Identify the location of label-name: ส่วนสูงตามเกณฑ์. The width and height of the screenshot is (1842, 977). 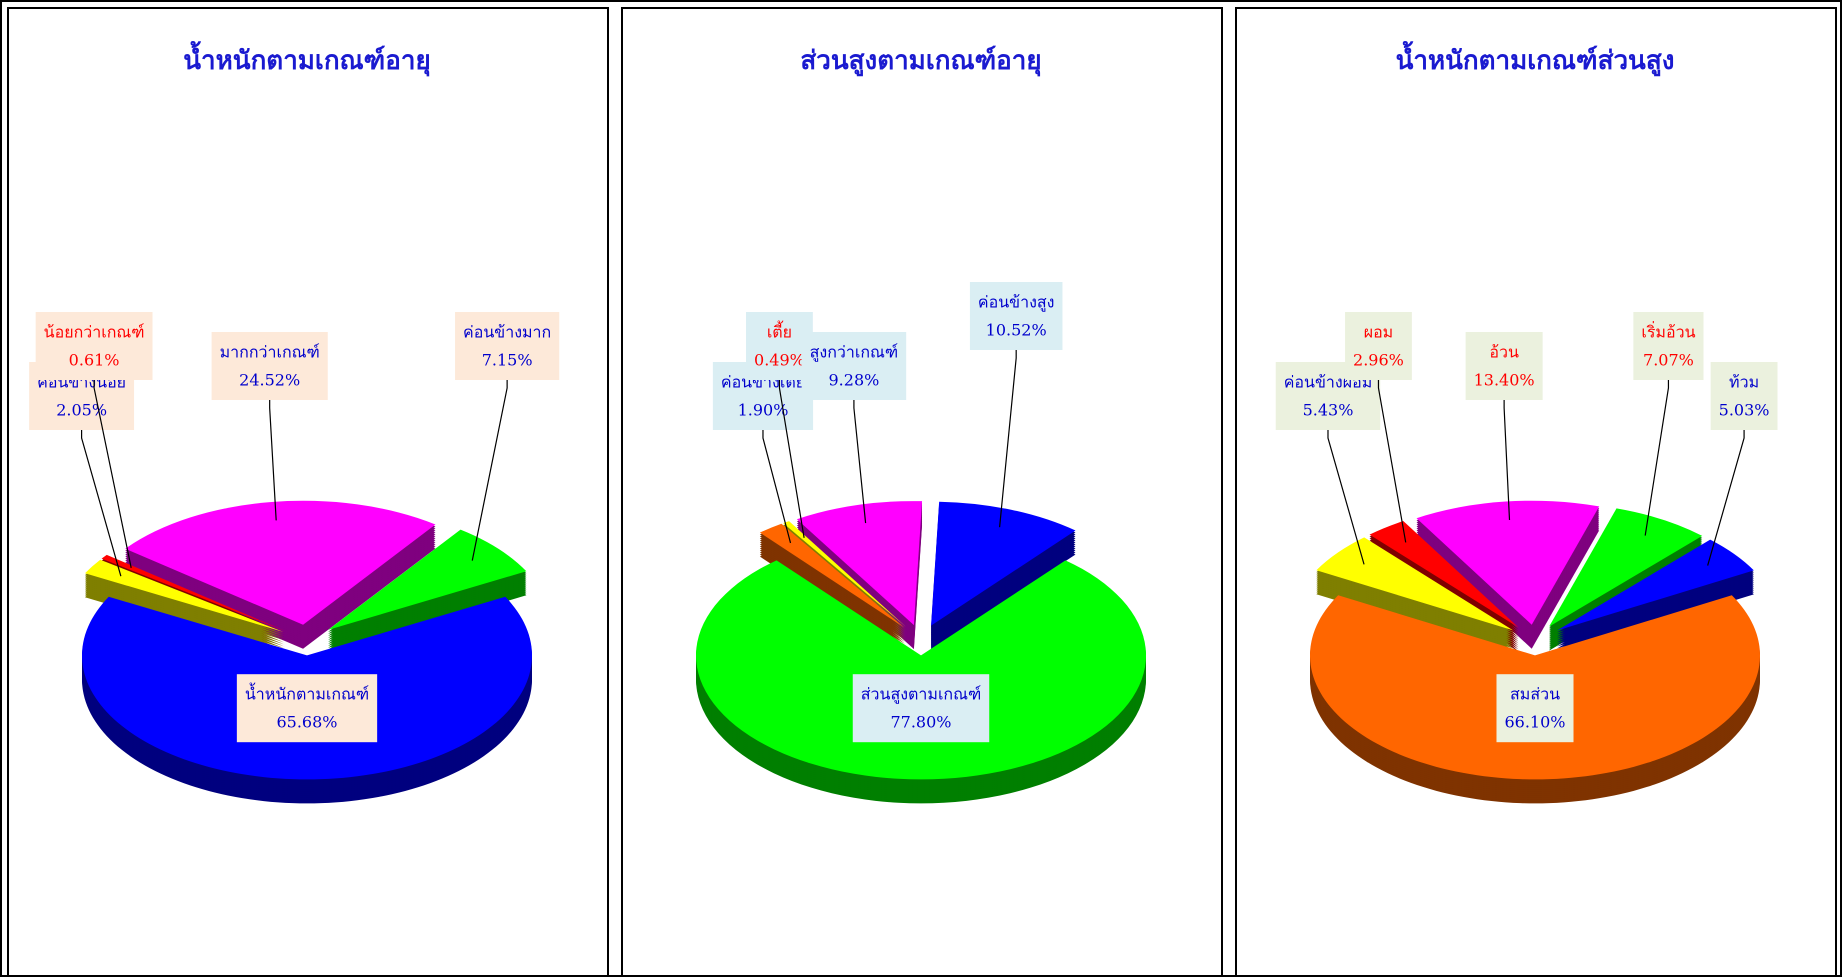
(921, 695).